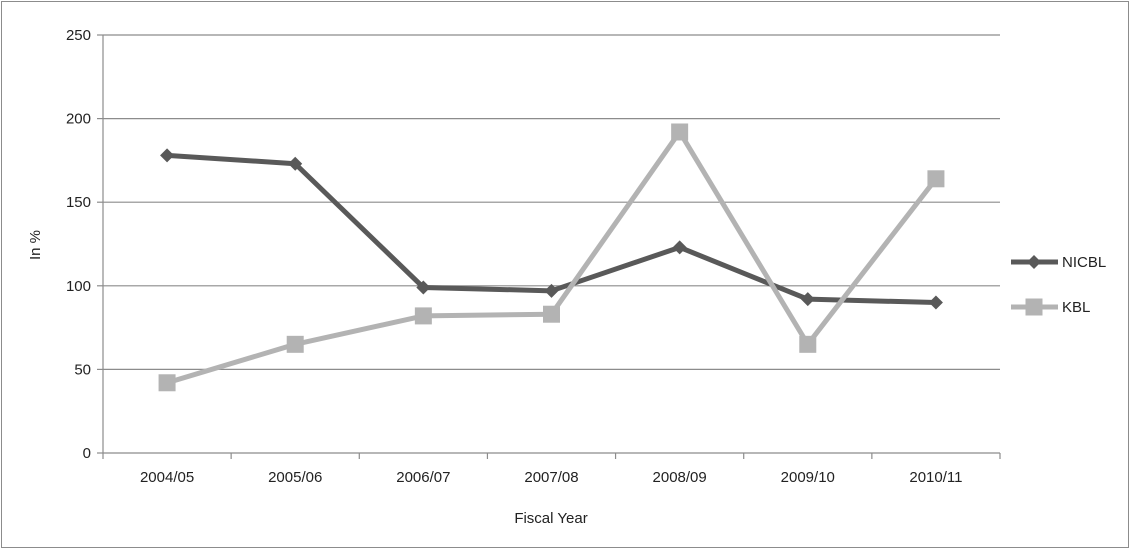 The image size is (1133, 552). I want to click on legend-label: KBL, so click(1076, 307).